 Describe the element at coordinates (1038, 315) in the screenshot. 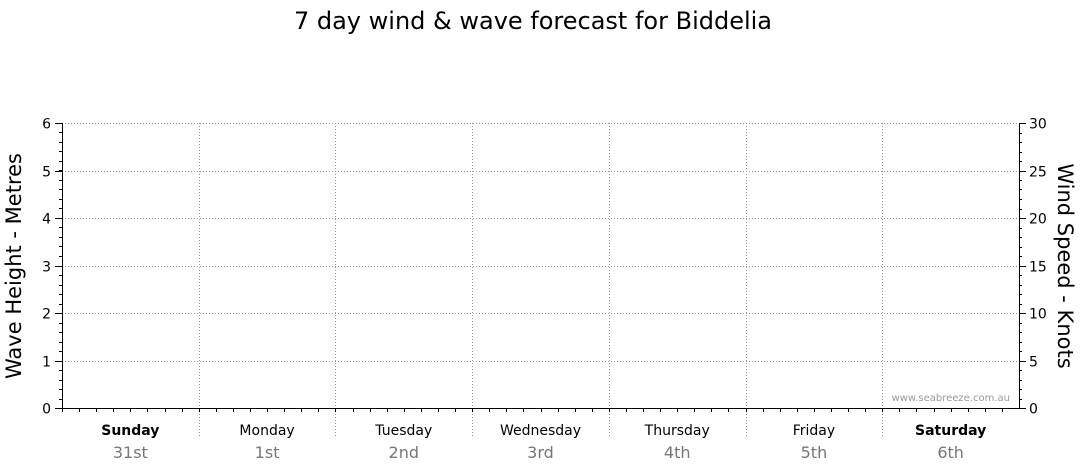

I see `y2-tick-label: 10` at that location.